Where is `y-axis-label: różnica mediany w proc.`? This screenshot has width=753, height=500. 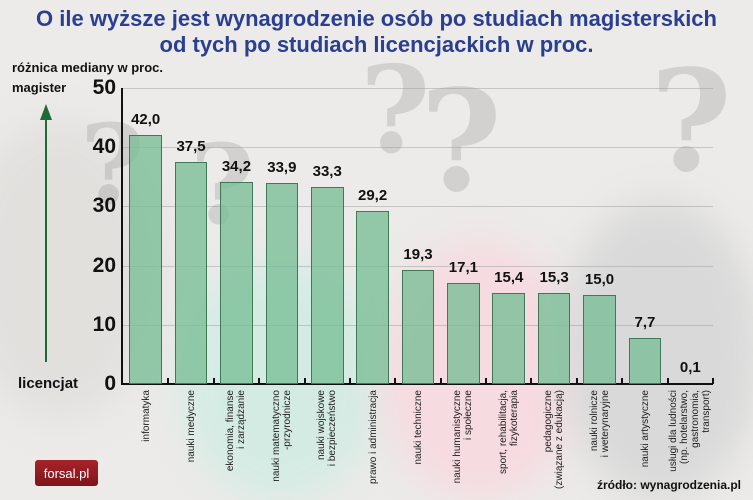
y-axis-label: różnica mediany w proc. is located at coordinates (87, 67).